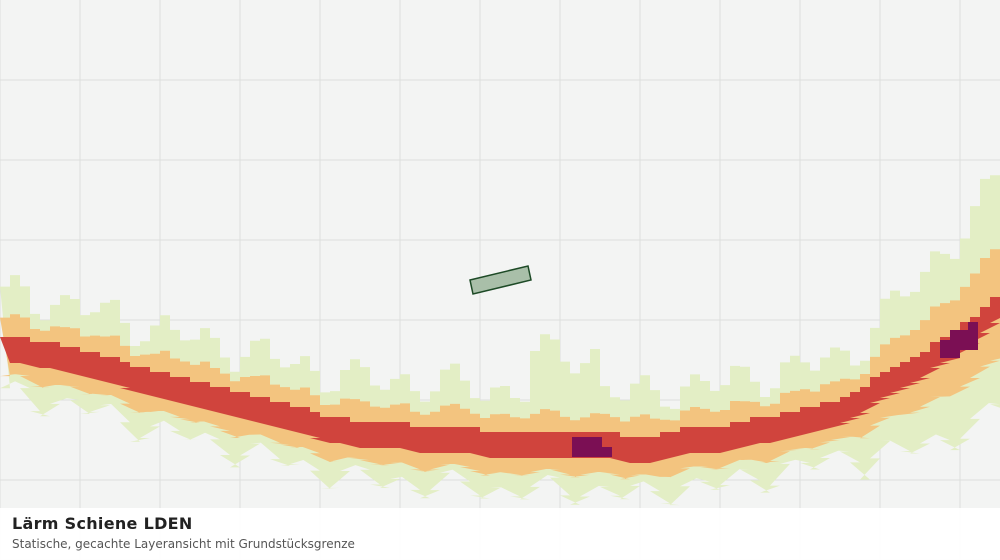 Image resolution: width=1000 pixels, height=560 pixels. I want to click on parcel-boundary, so click(500, 280).